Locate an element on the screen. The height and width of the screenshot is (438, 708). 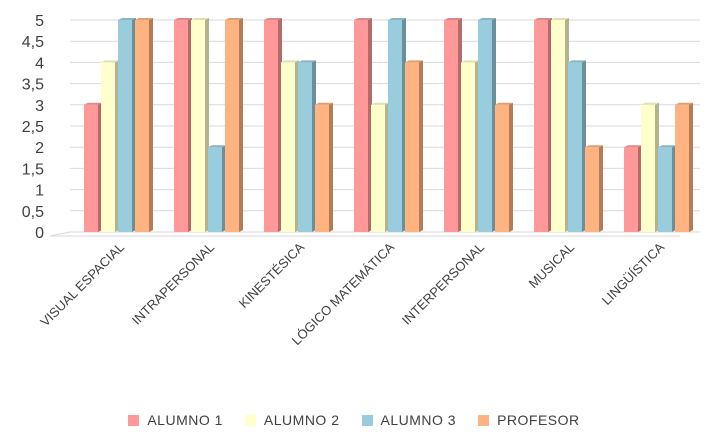
x-tick-label: VISUAL ESPACIAL is located at coordinates (82, 285).